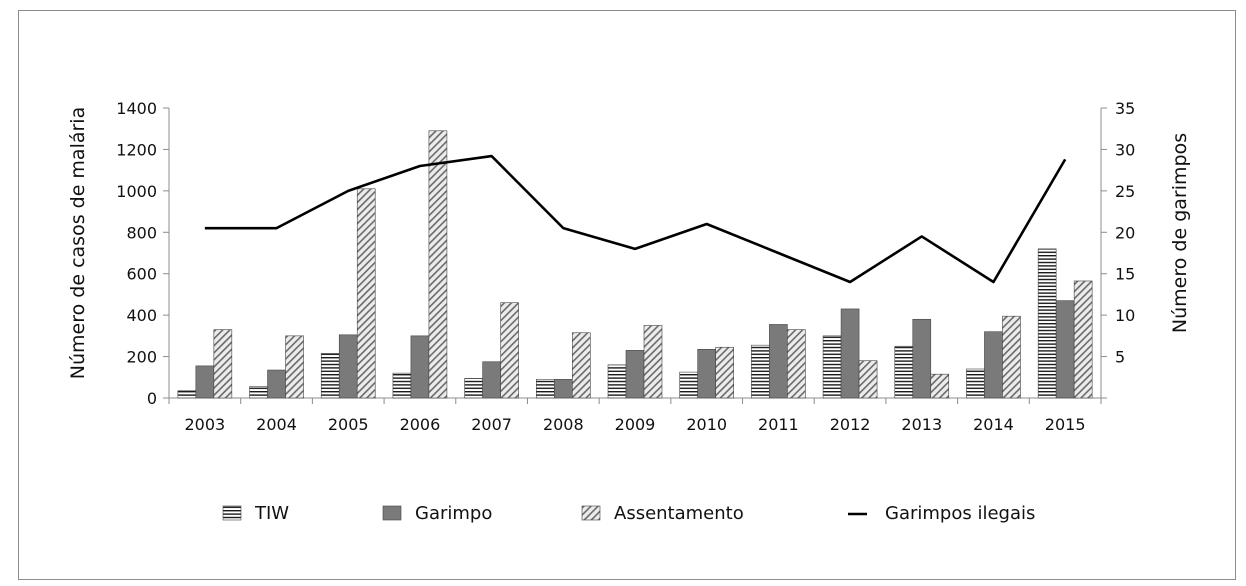  Describe the element at coordinates (1125, 232) in the screenshot. I see `y2-tick-label: 20` at that location.